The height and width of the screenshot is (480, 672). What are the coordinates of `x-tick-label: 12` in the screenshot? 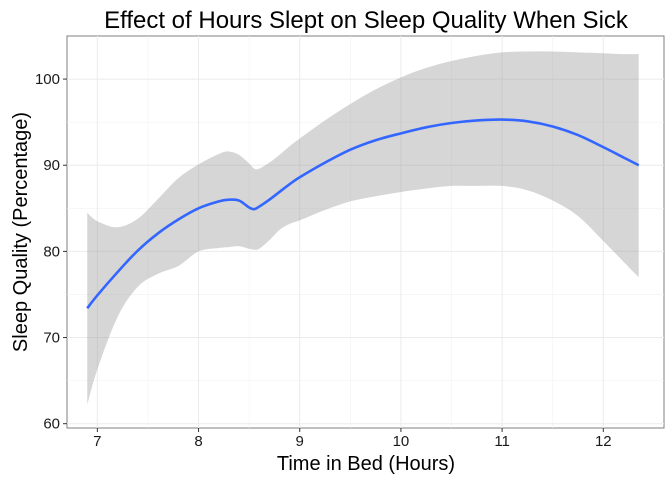 It's located at (603, 441).